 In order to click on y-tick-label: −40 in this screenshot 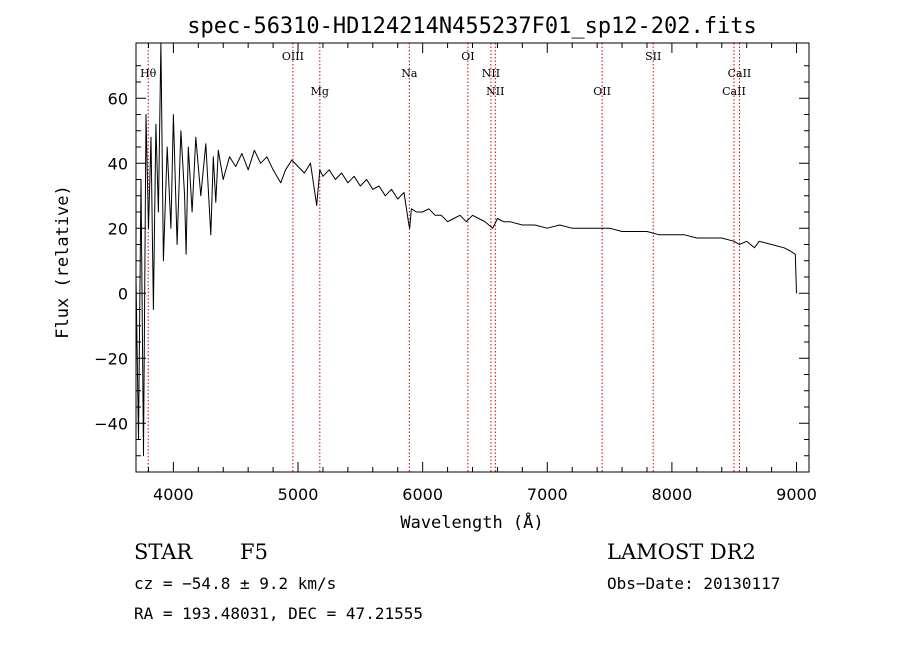, I will do `click(111, 423)`.